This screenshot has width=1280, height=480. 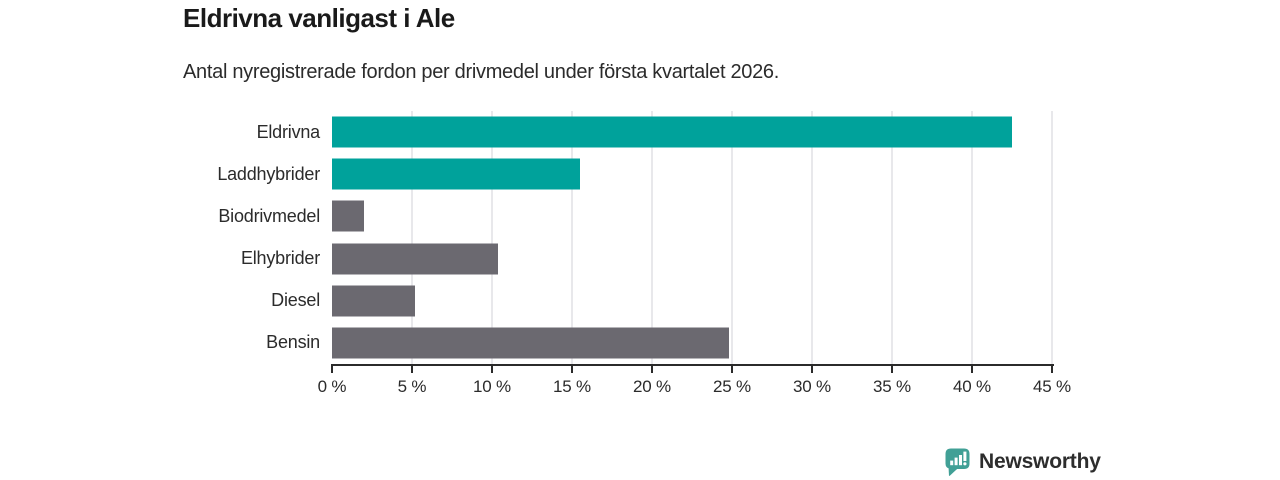 I want to click on bar-diesel, so click(x=374, y=301).